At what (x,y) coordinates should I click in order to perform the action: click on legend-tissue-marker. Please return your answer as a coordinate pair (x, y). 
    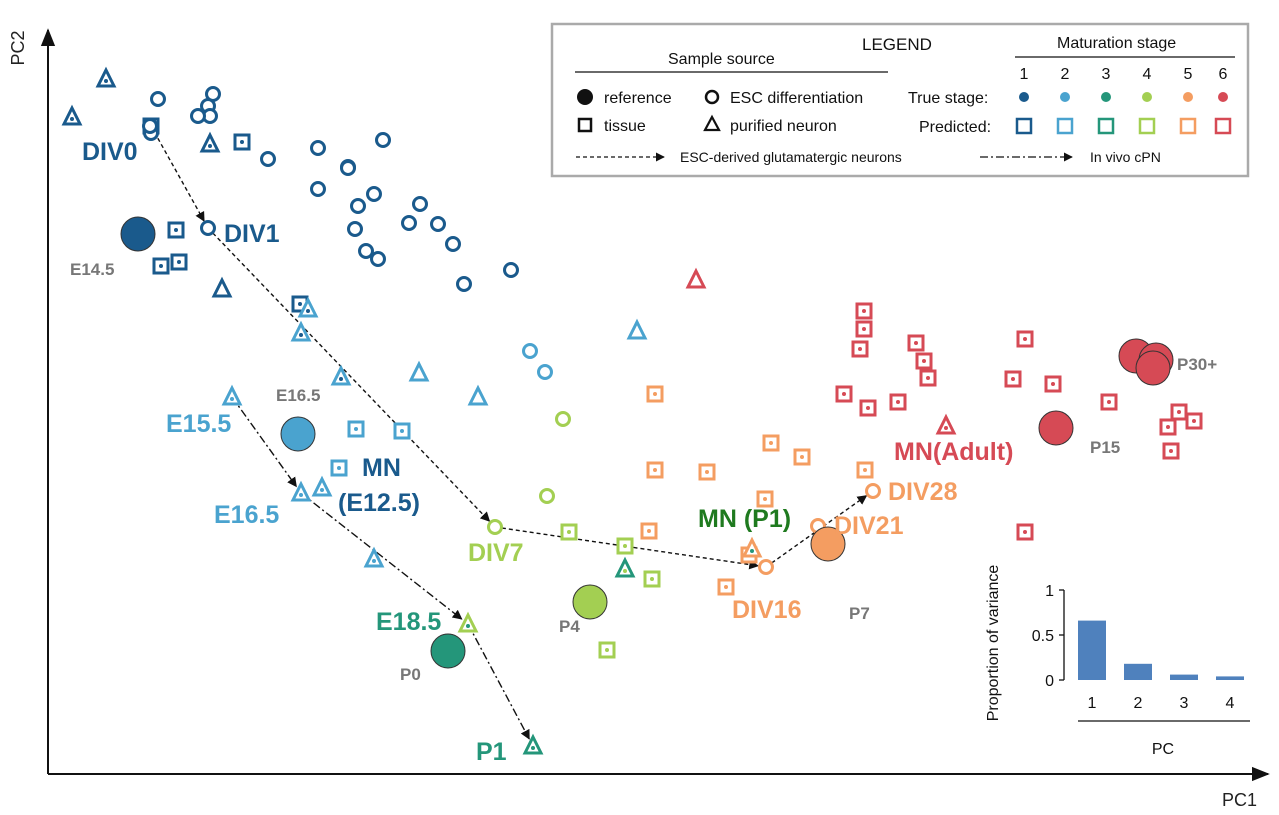
    Looking at the image, I should click on (585, 125).